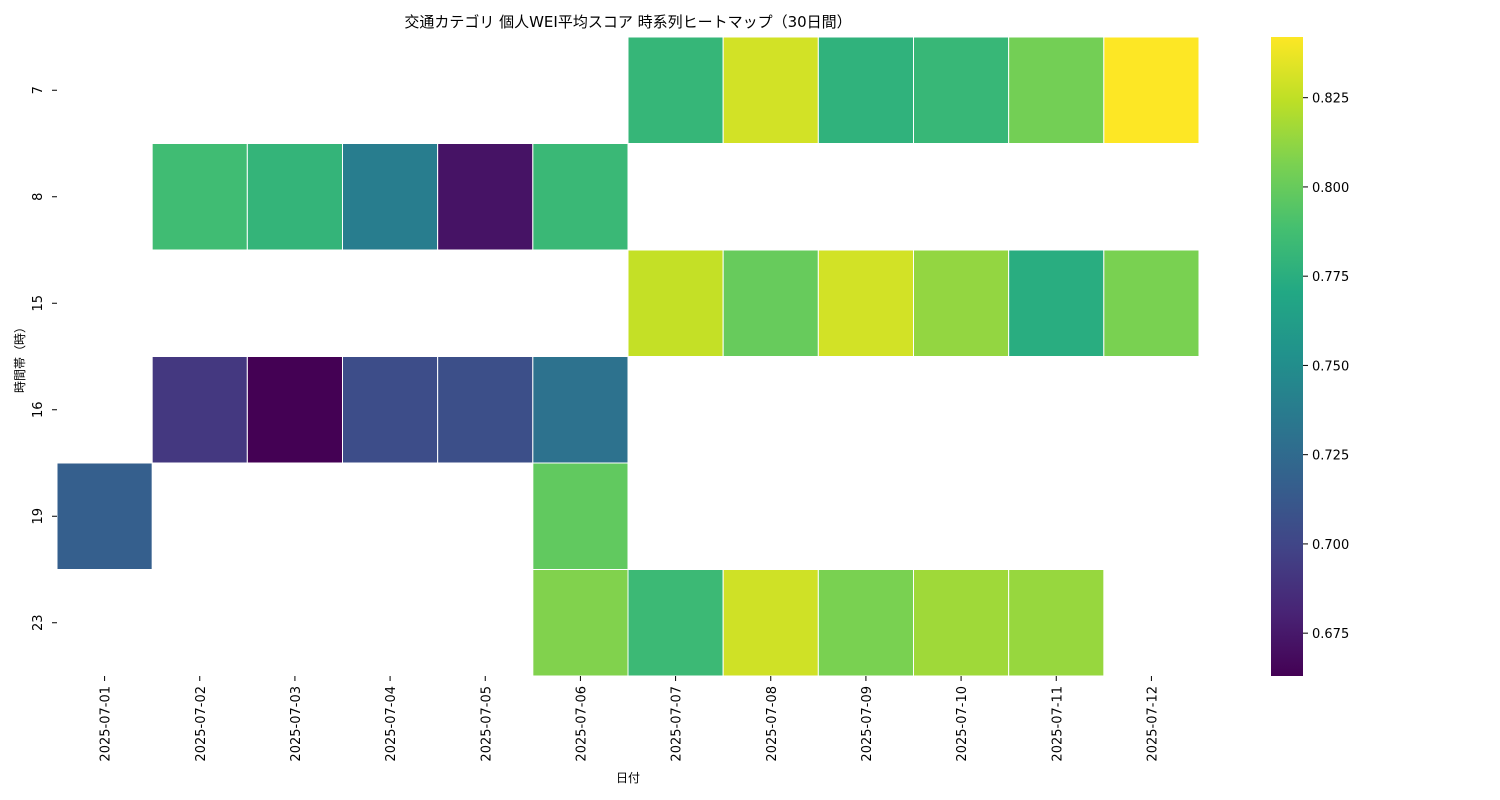 The width and height of the screenshot is (1500, 800). Describe the element at coordinates (867, 724) in the screenshot. I see `x-tick-label: 2025-07-09` at that location.